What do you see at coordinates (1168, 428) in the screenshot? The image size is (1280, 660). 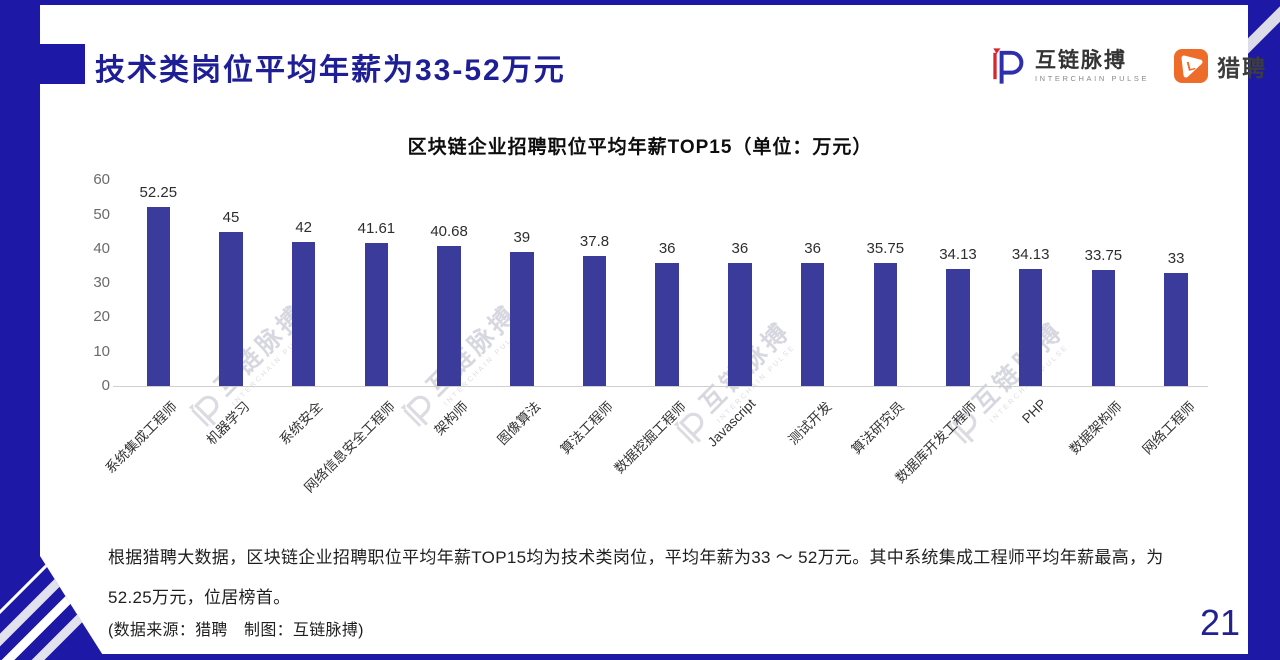 I see `category-label: 网络工程师` at bounding box center [1168, 428].